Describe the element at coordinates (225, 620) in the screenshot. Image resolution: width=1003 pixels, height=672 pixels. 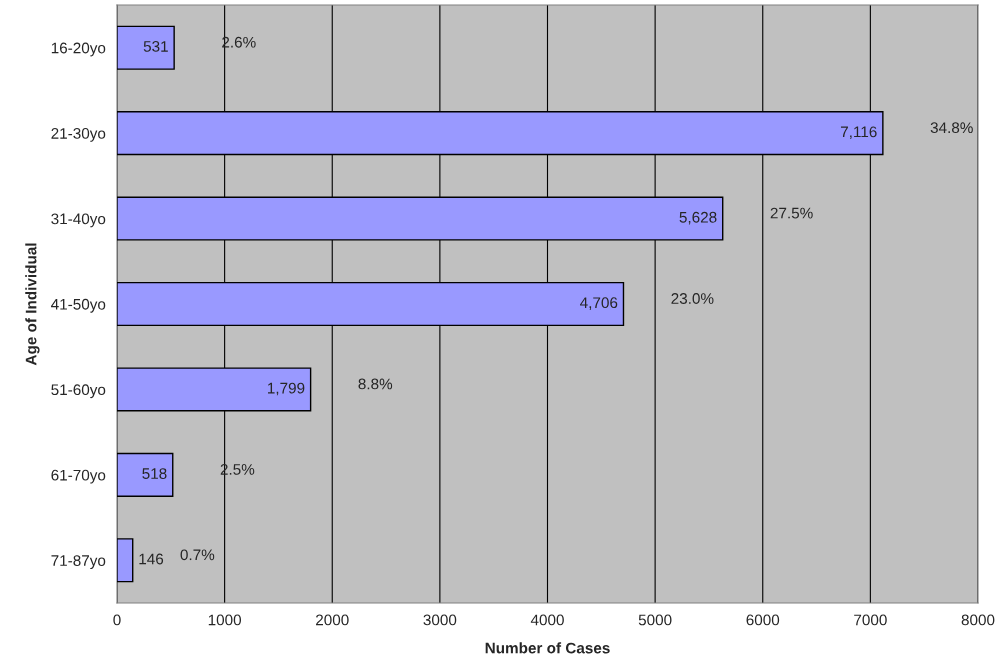
I see `x-tick-label: 1000` at that location.